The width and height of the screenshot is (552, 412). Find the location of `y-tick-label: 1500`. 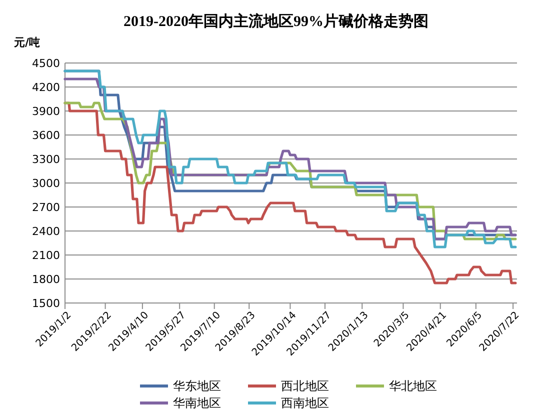

y-tick-label: 1500 is located at coordinates (46, 303).